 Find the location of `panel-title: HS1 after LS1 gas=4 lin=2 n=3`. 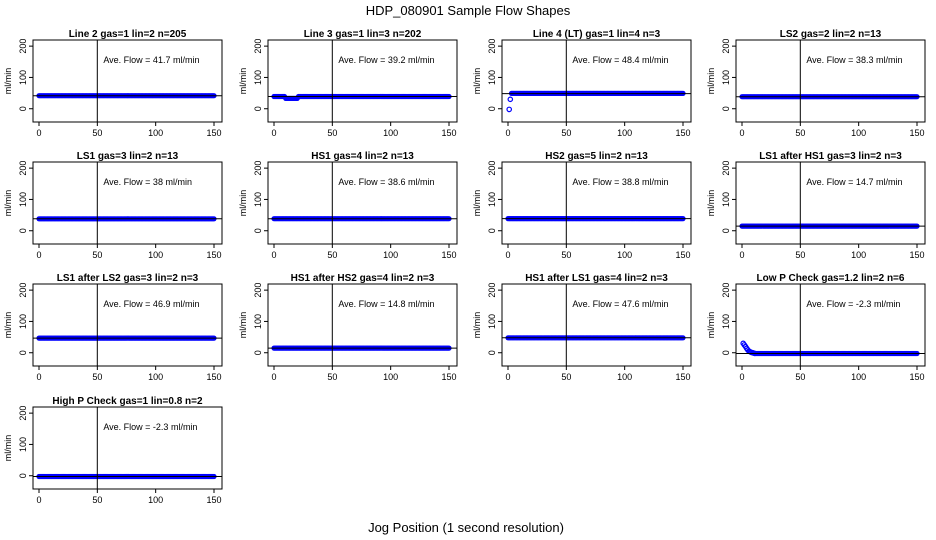

panel-title: HS1 after LS1 gas=4 lin=2 n=3 is located at coordinates (596, 278).